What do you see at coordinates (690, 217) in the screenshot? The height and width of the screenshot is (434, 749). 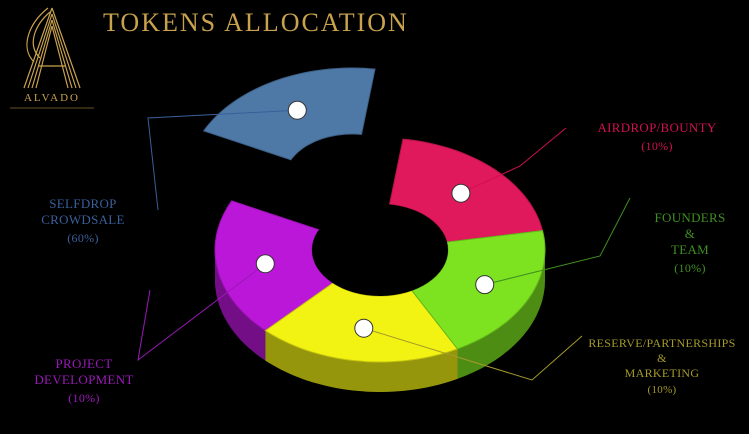 I see `slice-label-line: FOUNDERS` at bounding box center [690, 217].